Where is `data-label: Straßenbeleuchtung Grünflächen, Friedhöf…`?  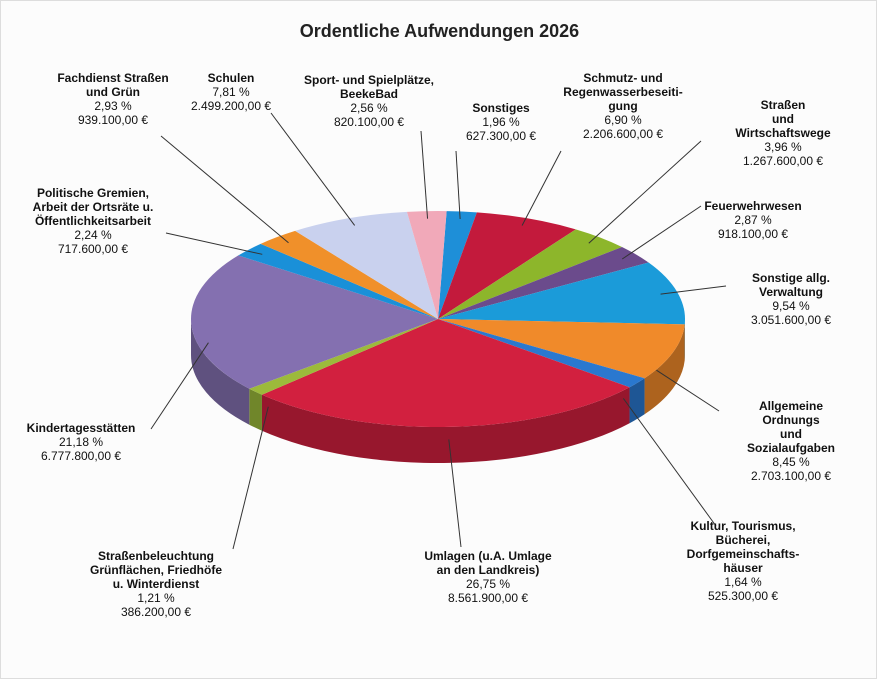
data-label: Straßenbeleuchtung Grünflächen, Friedhöf… is located at coordinates (156, 584).